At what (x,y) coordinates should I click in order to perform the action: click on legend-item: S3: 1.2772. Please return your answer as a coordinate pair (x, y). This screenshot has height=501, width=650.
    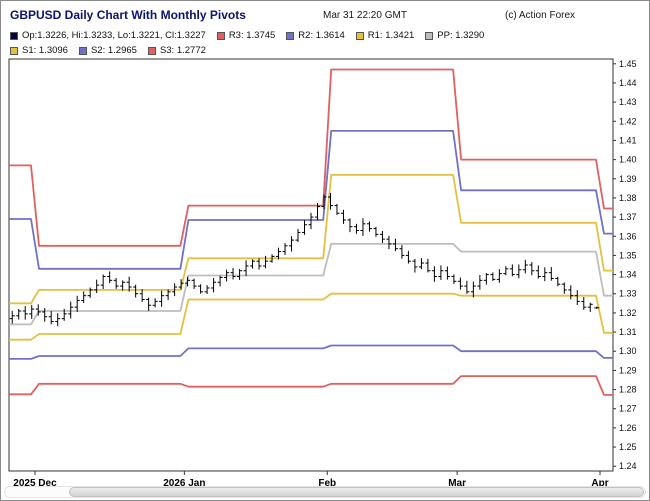
    Looking at the image, I should click on (176, 50).